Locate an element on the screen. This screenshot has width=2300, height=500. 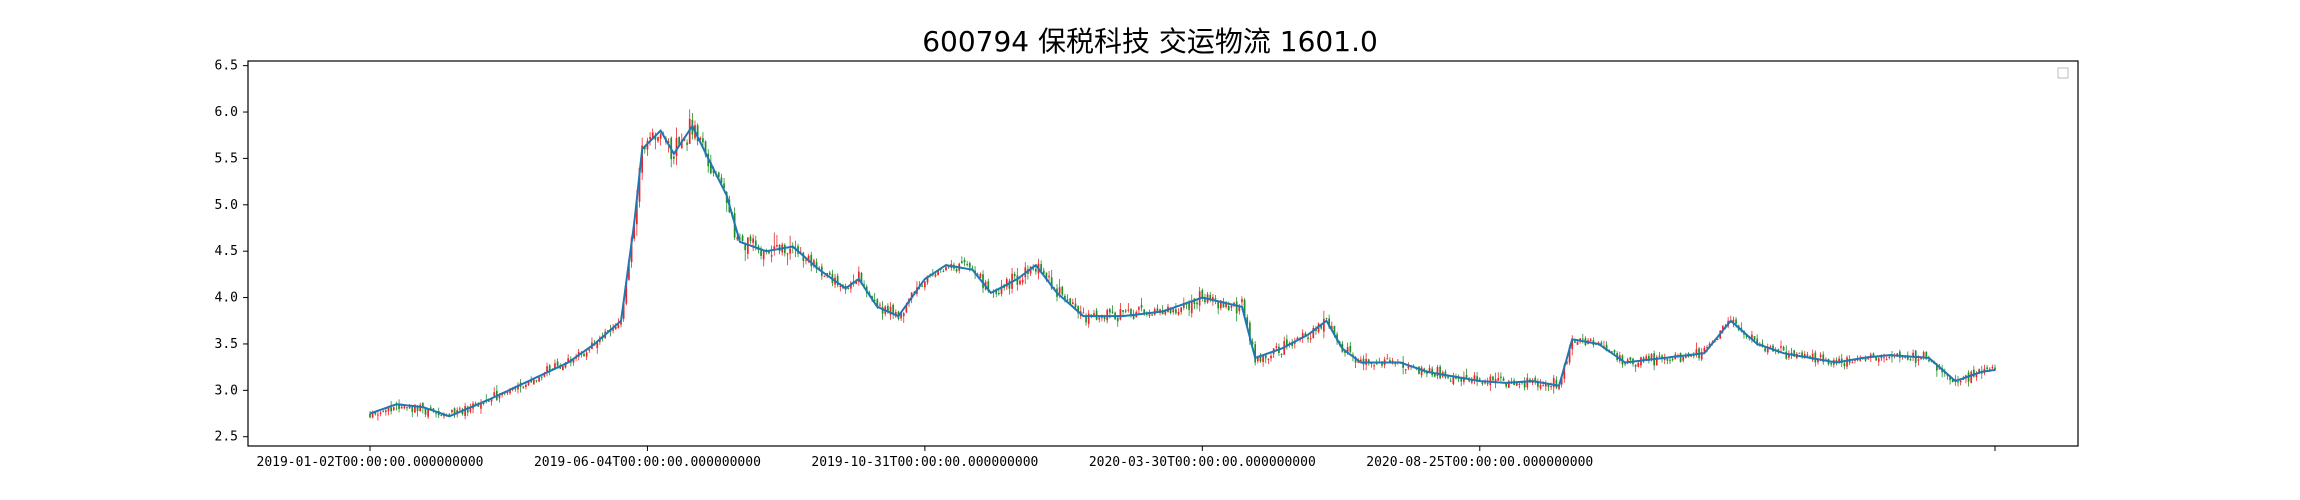
y-tick-label: 5.5 is located at coordinates (226, 158).